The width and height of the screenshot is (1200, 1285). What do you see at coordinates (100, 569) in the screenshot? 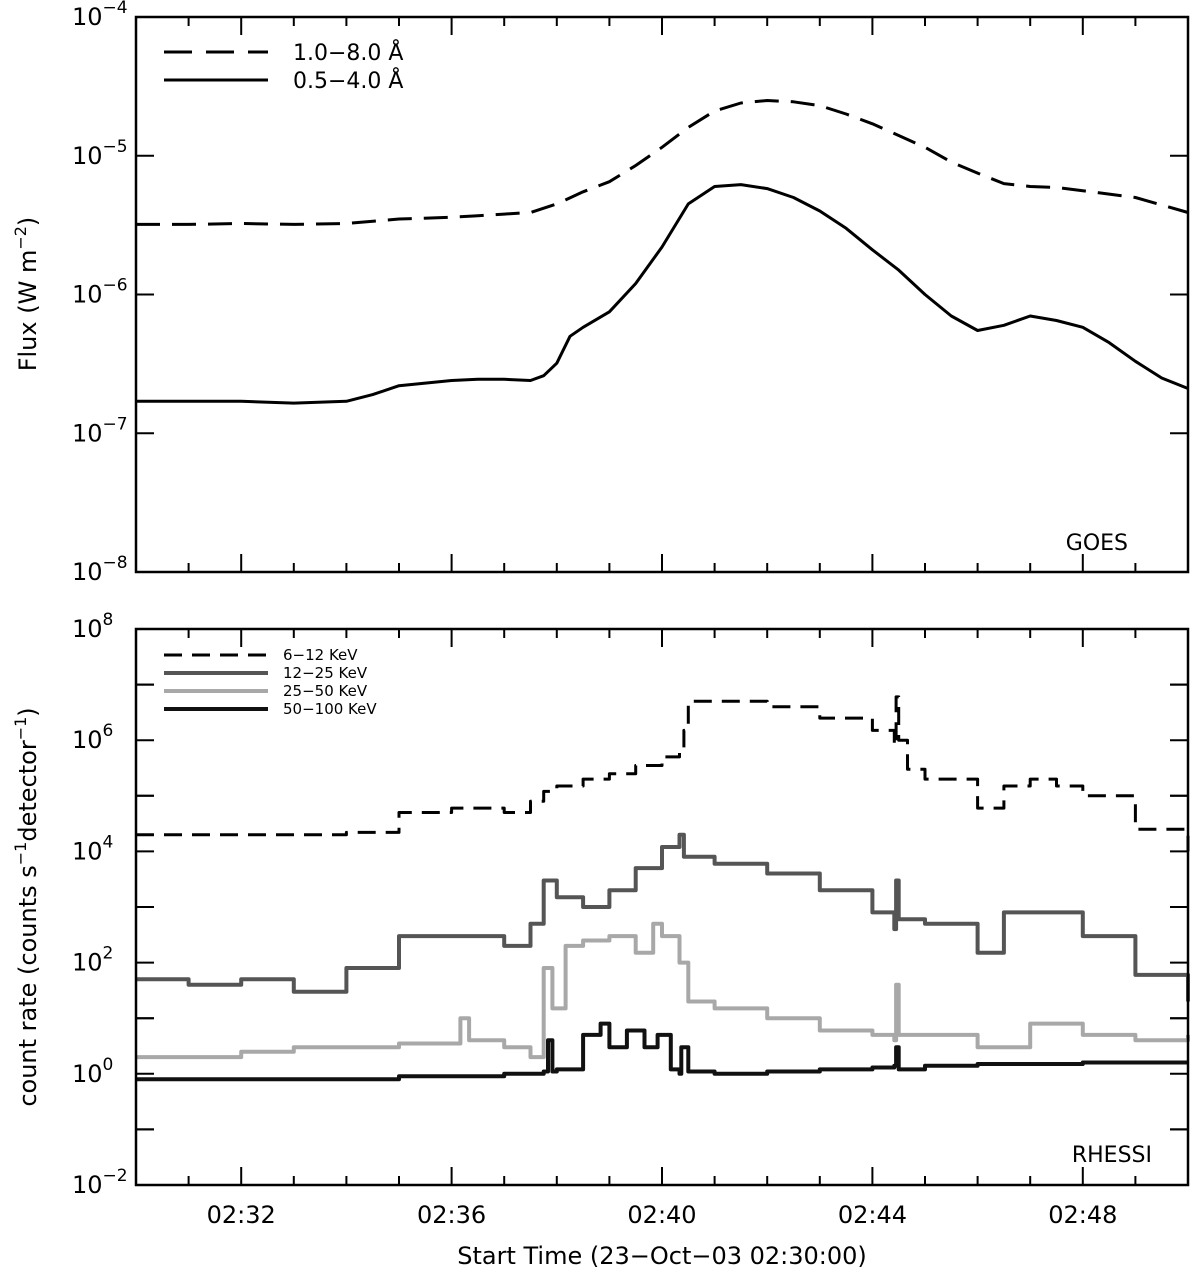
I see `y-tick-label: 10⁻⁸` at bounding box center [100, 569].